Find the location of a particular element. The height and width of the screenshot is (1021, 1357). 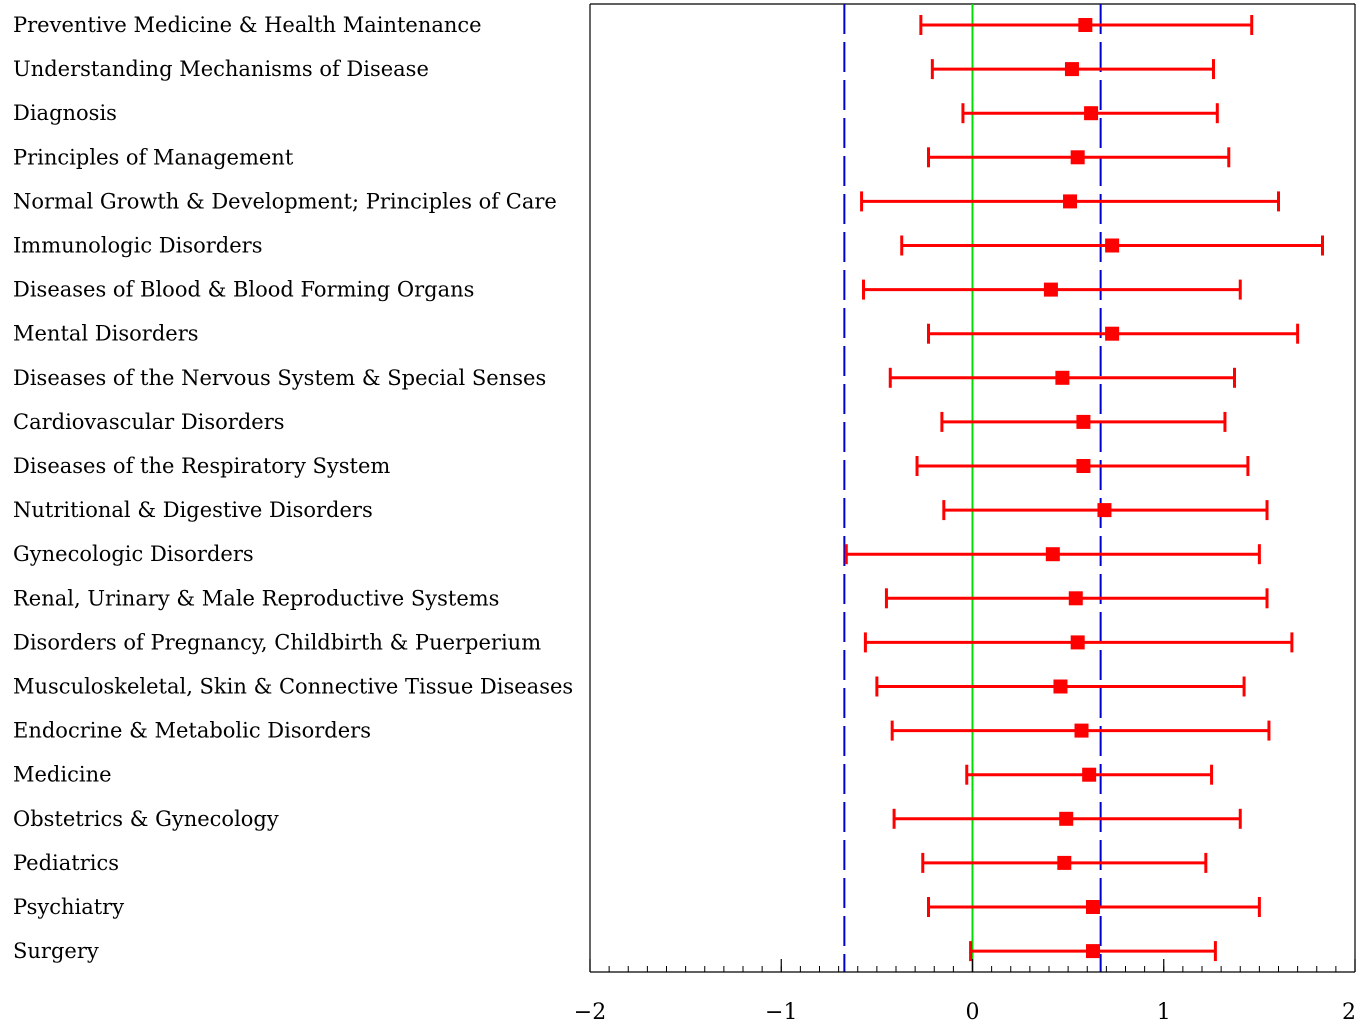

x-tick-label: 1 is located at coordinates (1164, 1010).